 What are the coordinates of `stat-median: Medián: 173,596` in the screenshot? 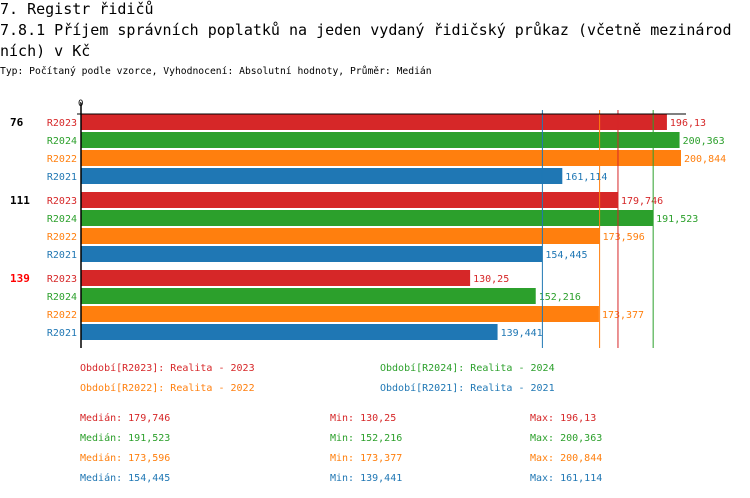 It's located at (125, 458).